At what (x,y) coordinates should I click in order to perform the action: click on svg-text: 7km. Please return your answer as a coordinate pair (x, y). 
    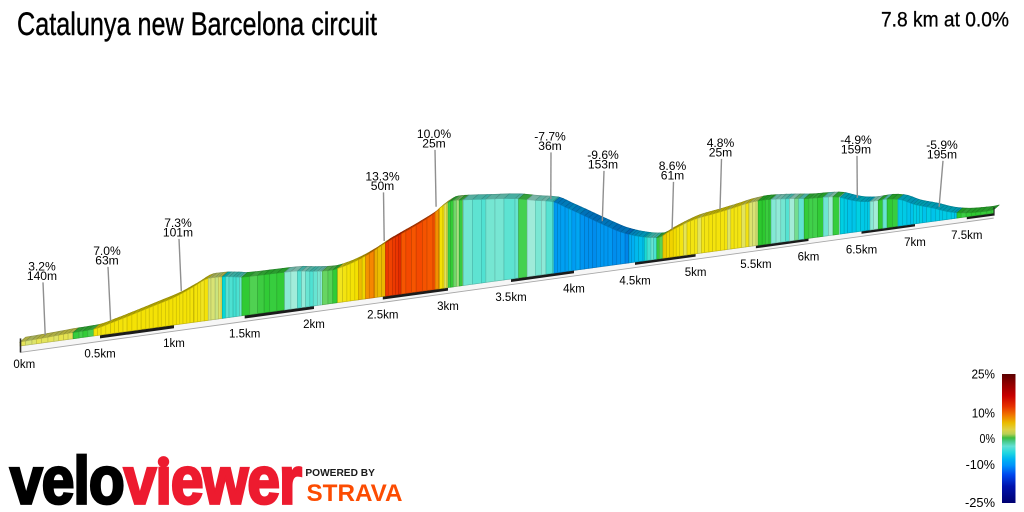
    Looking at the image, I should click on (915, 243).